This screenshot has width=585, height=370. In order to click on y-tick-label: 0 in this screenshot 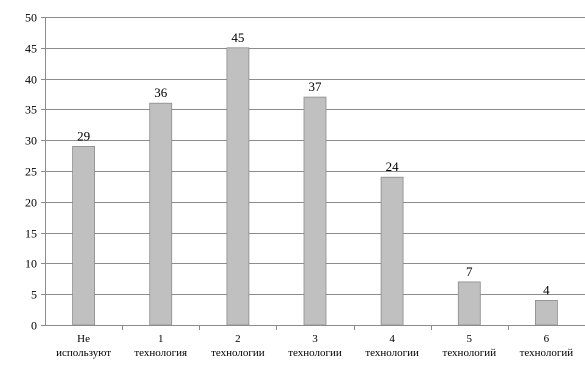, I will do `click(34, 326)`.